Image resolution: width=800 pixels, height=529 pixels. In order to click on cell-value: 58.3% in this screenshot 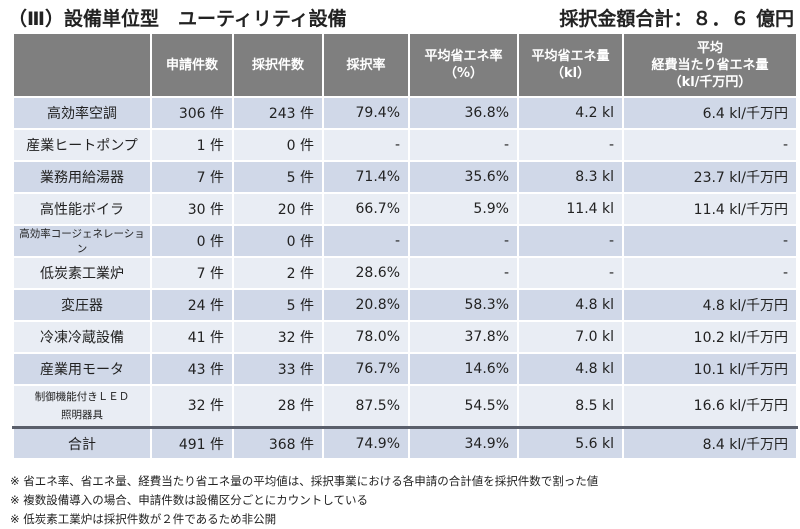, I will do `click(463, 305)`.